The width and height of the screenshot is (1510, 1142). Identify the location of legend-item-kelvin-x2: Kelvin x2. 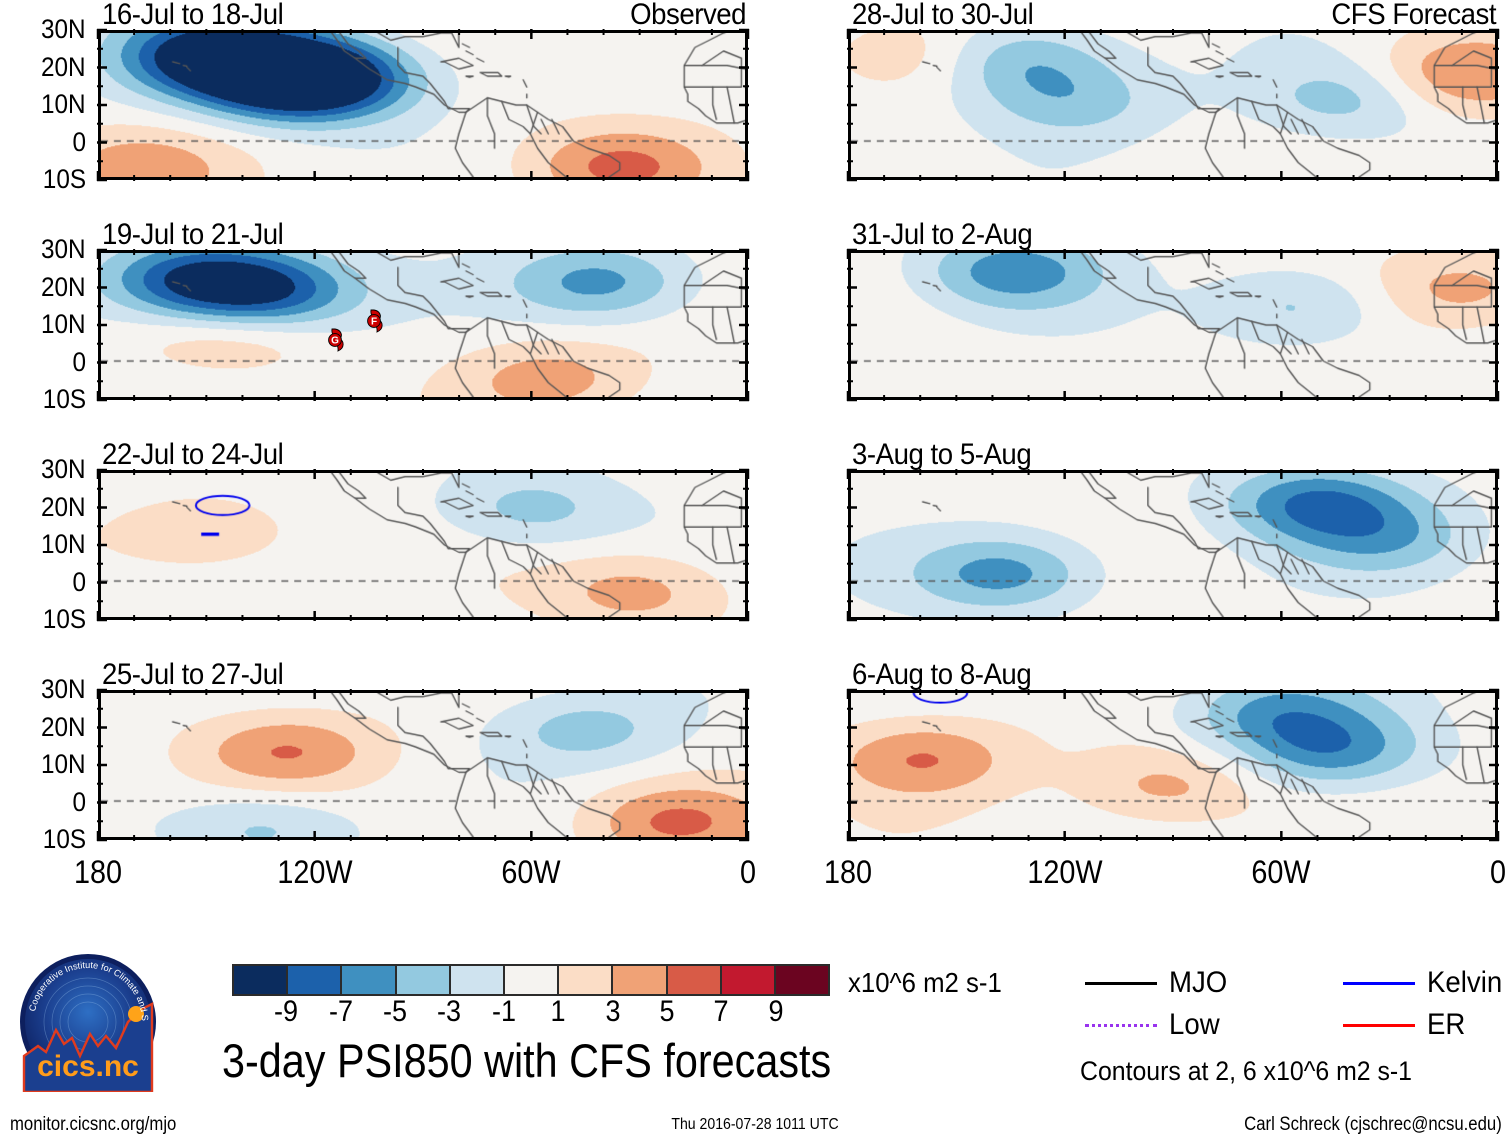
(1426, 983).